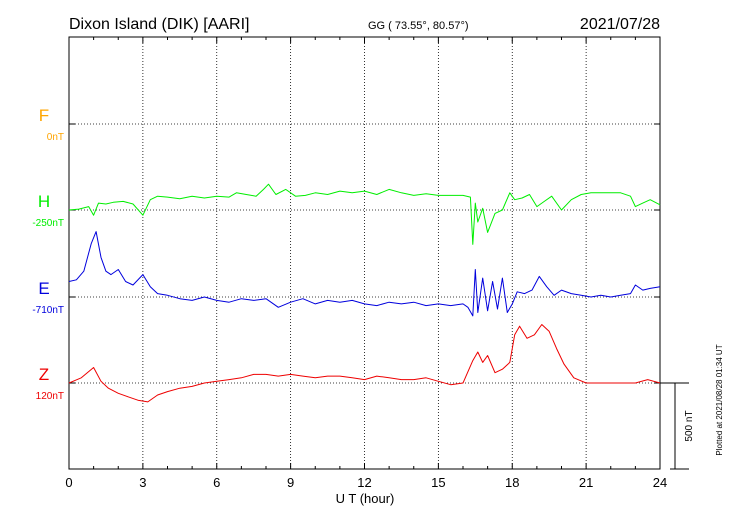 This screenshot has height=520, width=730. What do you see at coordinates (365, 498) in the screenshot?
I see `x-axis-label: U T (hour)` at bounding box center [365, 498].